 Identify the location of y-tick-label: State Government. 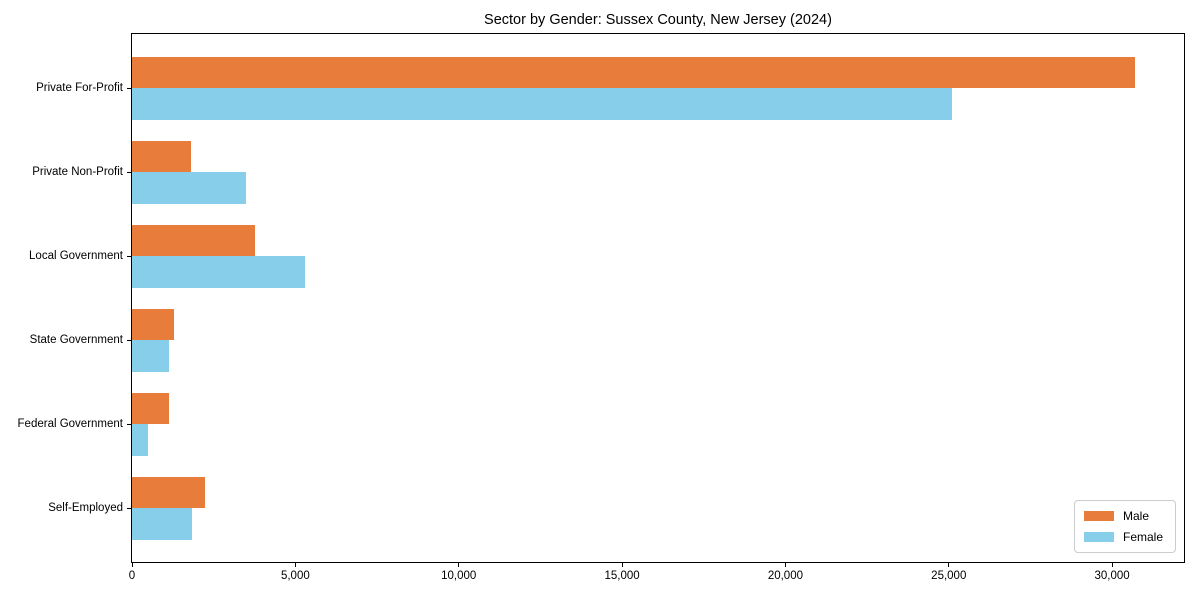
(76, 340).